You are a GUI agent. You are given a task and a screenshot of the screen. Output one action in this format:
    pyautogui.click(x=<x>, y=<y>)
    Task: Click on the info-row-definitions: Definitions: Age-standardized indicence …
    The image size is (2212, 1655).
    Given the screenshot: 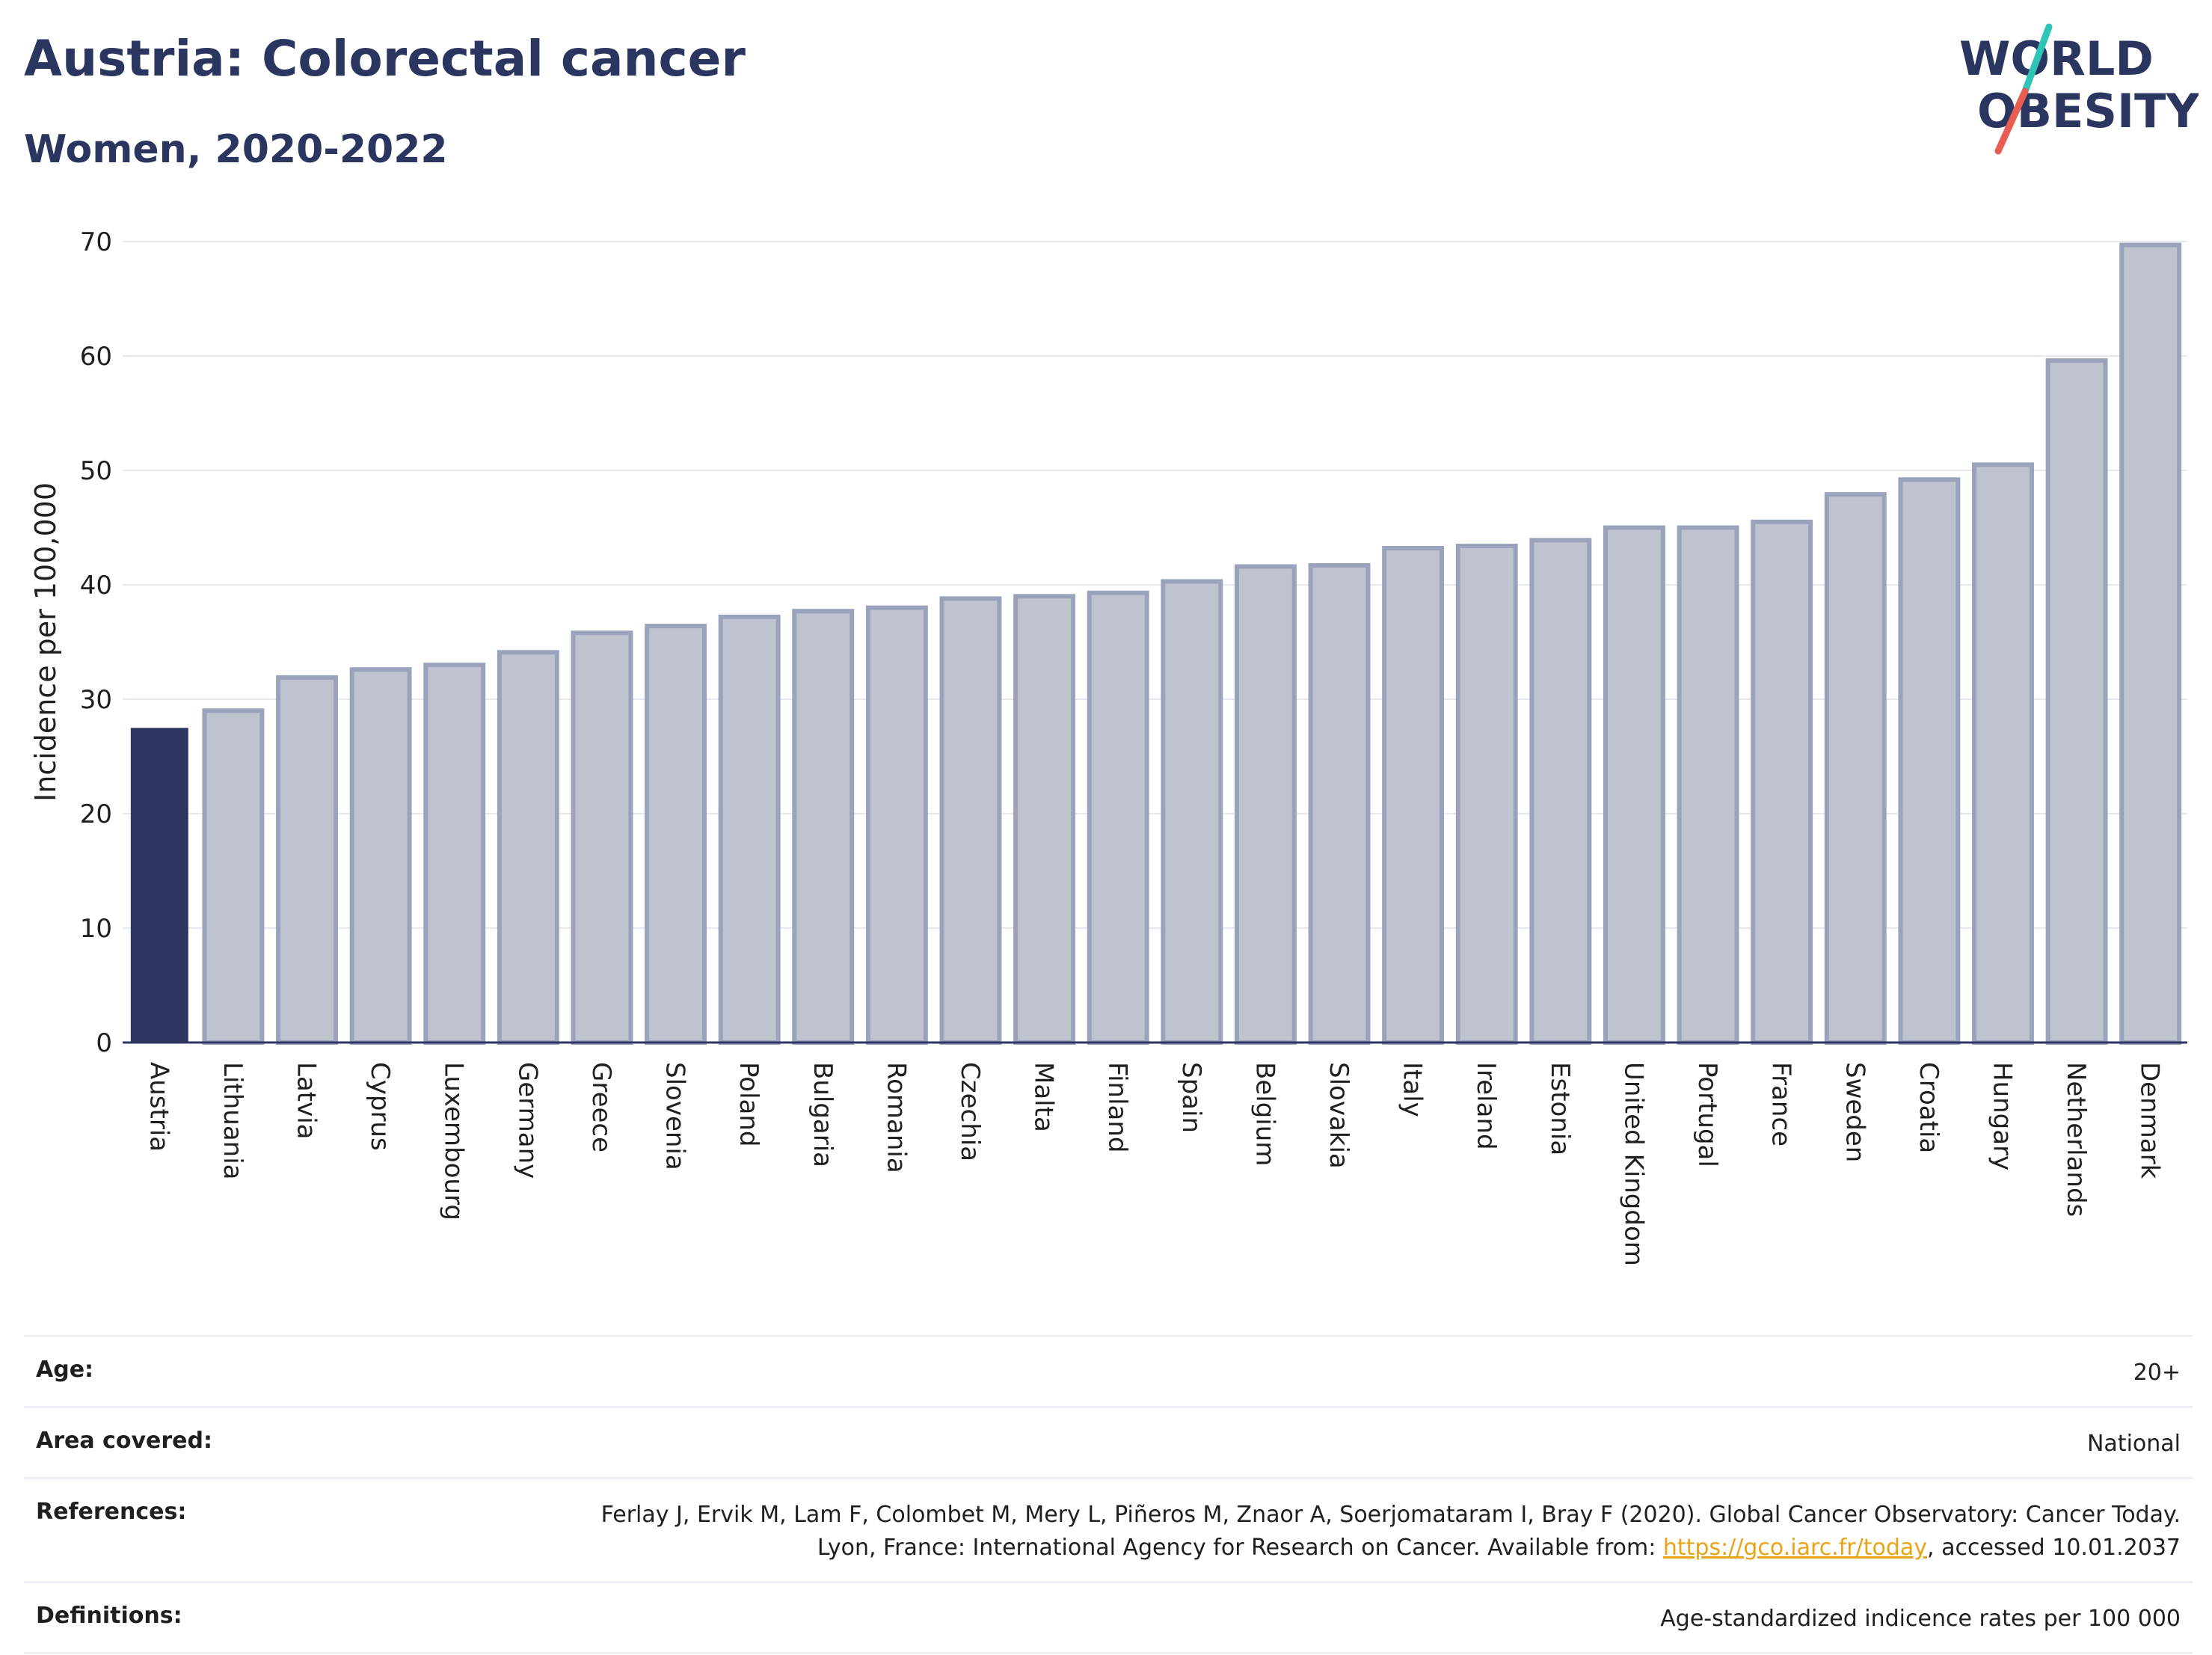 What is the action you would take?
    pyautogui.click(x=1108, y=1617)
    